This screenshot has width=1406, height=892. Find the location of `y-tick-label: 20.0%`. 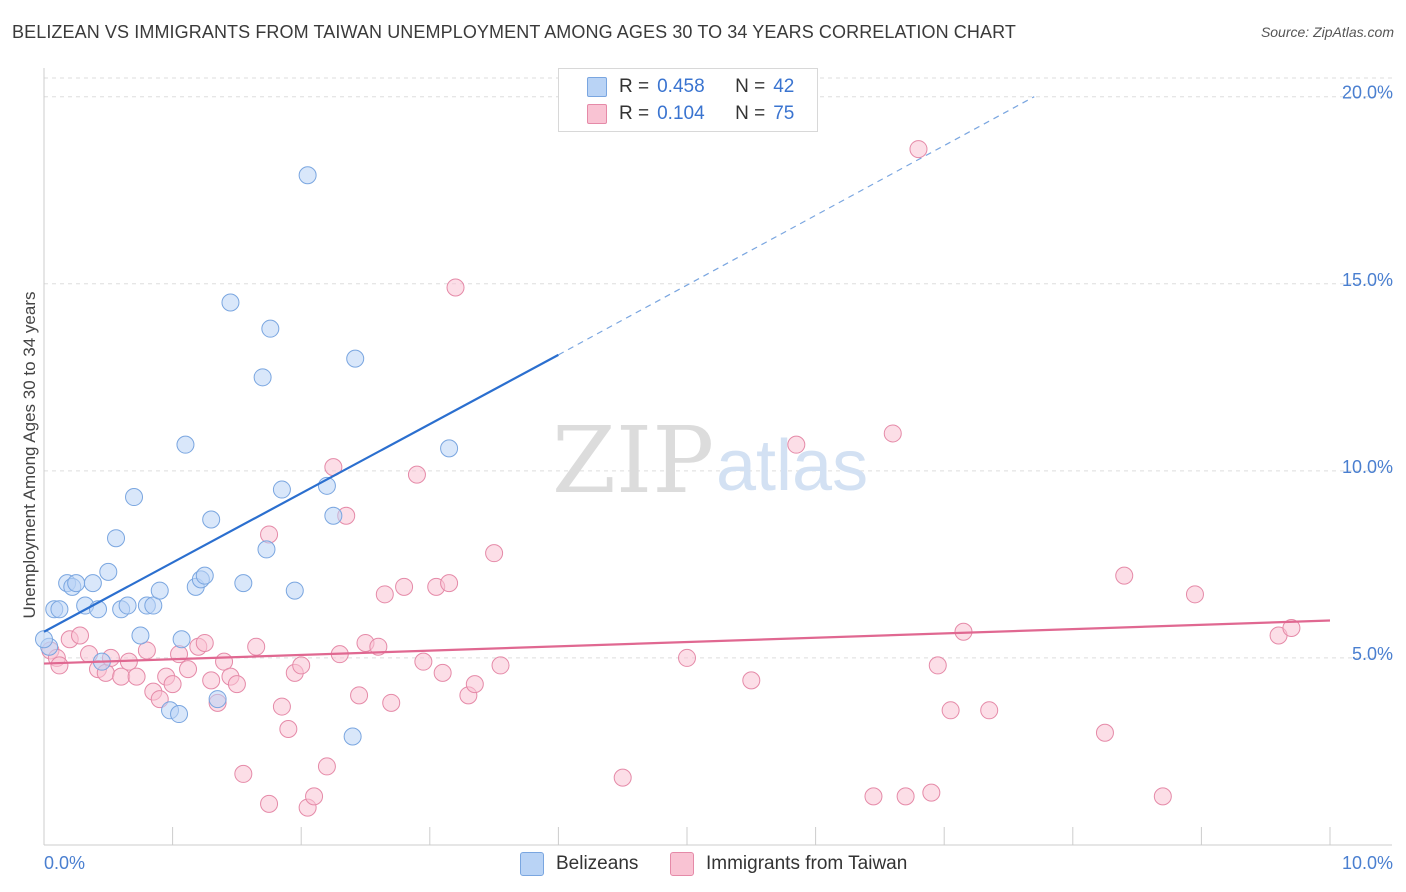

y-tick-label: 20.0% is located at coordinates (1367, 93).